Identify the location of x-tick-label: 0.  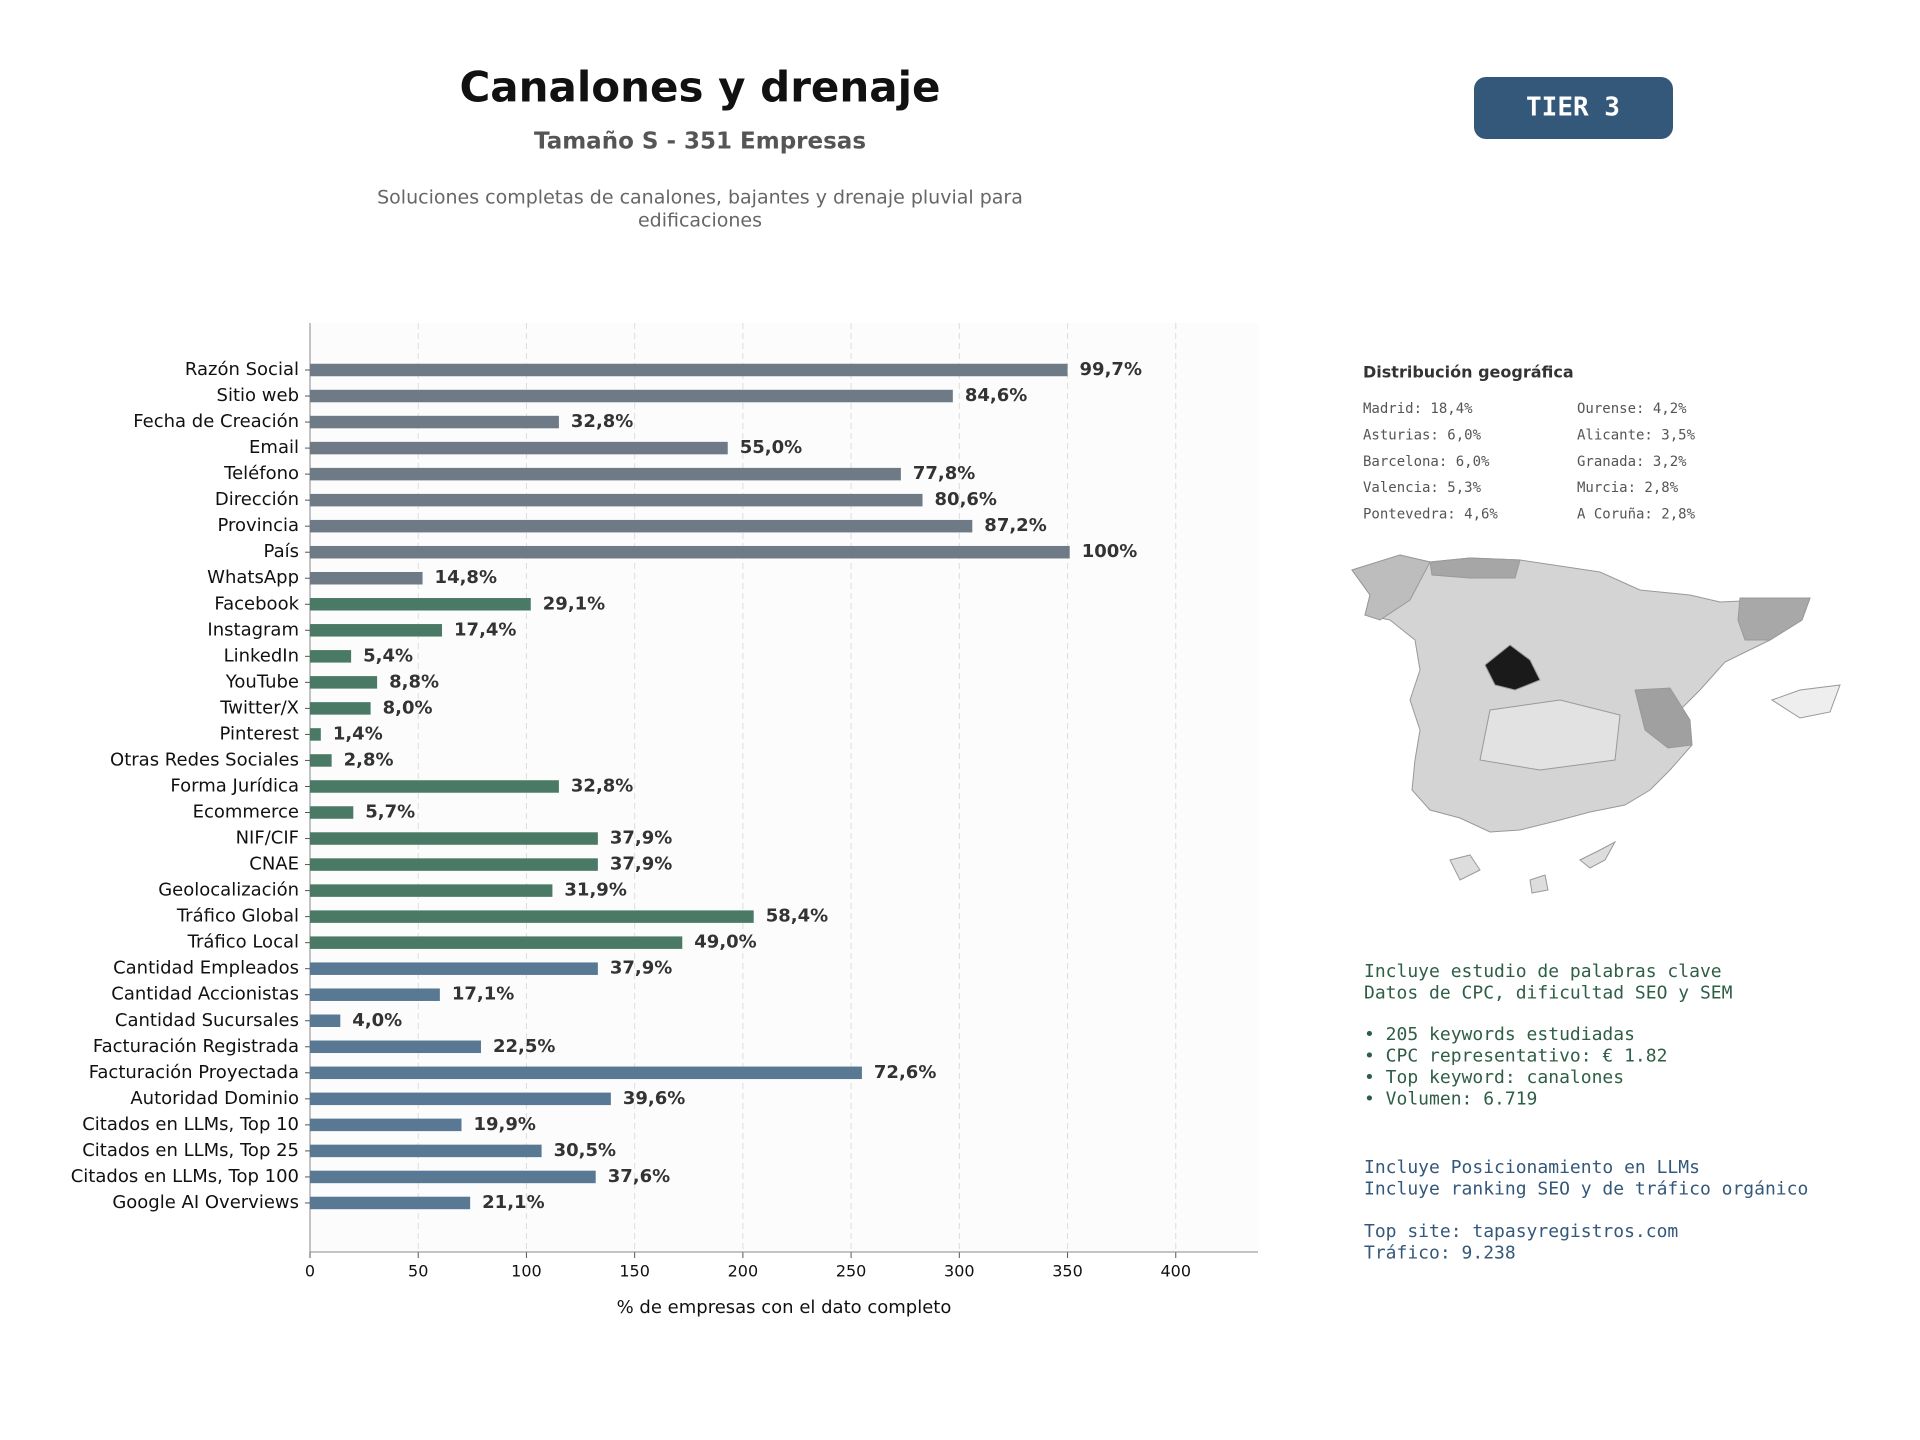
(310, 1271).